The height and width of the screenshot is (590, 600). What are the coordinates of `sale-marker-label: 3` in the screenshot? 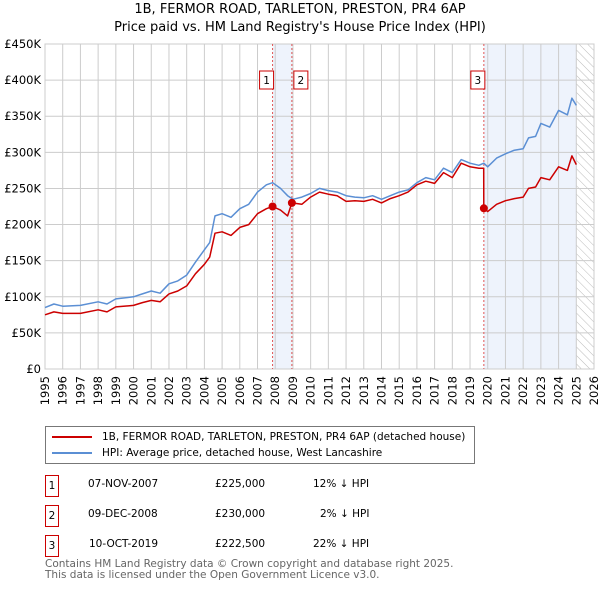 It's located at (478, 81).